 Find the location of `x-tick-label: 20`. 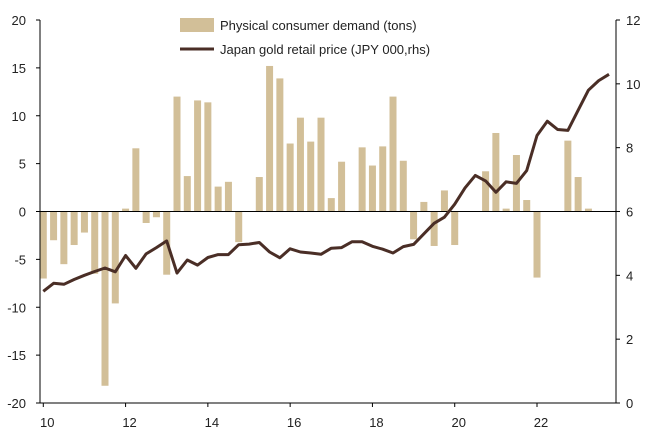

x-tick-label: 20 is located at coordinates (458, 422).